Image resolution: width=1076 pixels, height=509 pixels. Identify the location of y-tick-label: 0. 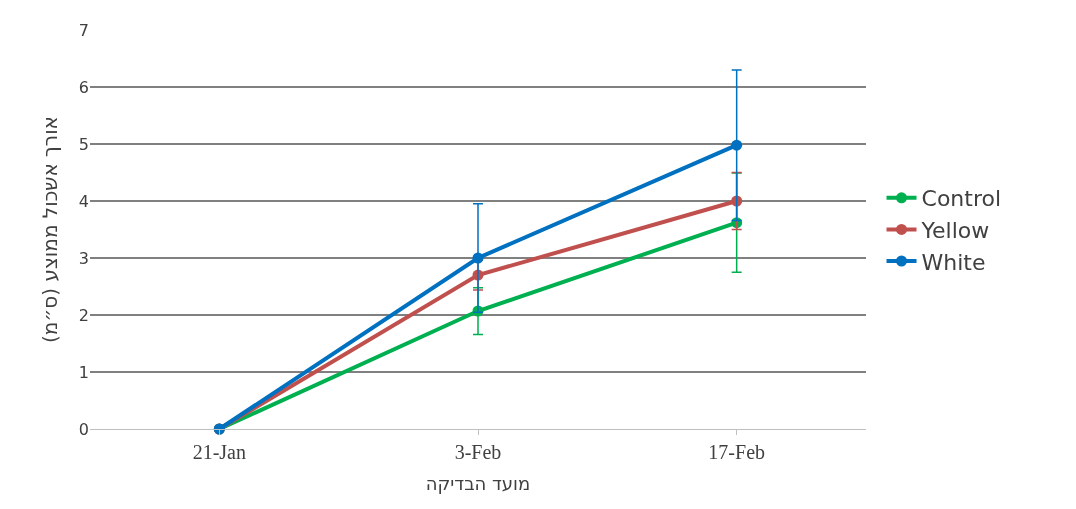
(83, 429).